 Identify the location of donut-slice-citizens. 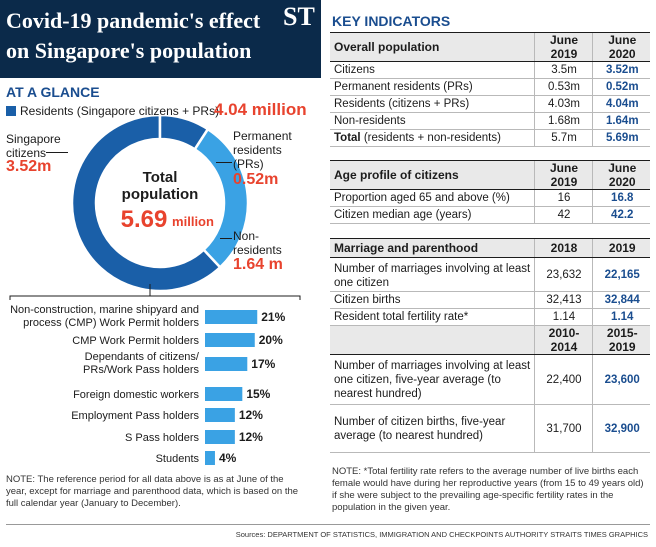
(146, 204).